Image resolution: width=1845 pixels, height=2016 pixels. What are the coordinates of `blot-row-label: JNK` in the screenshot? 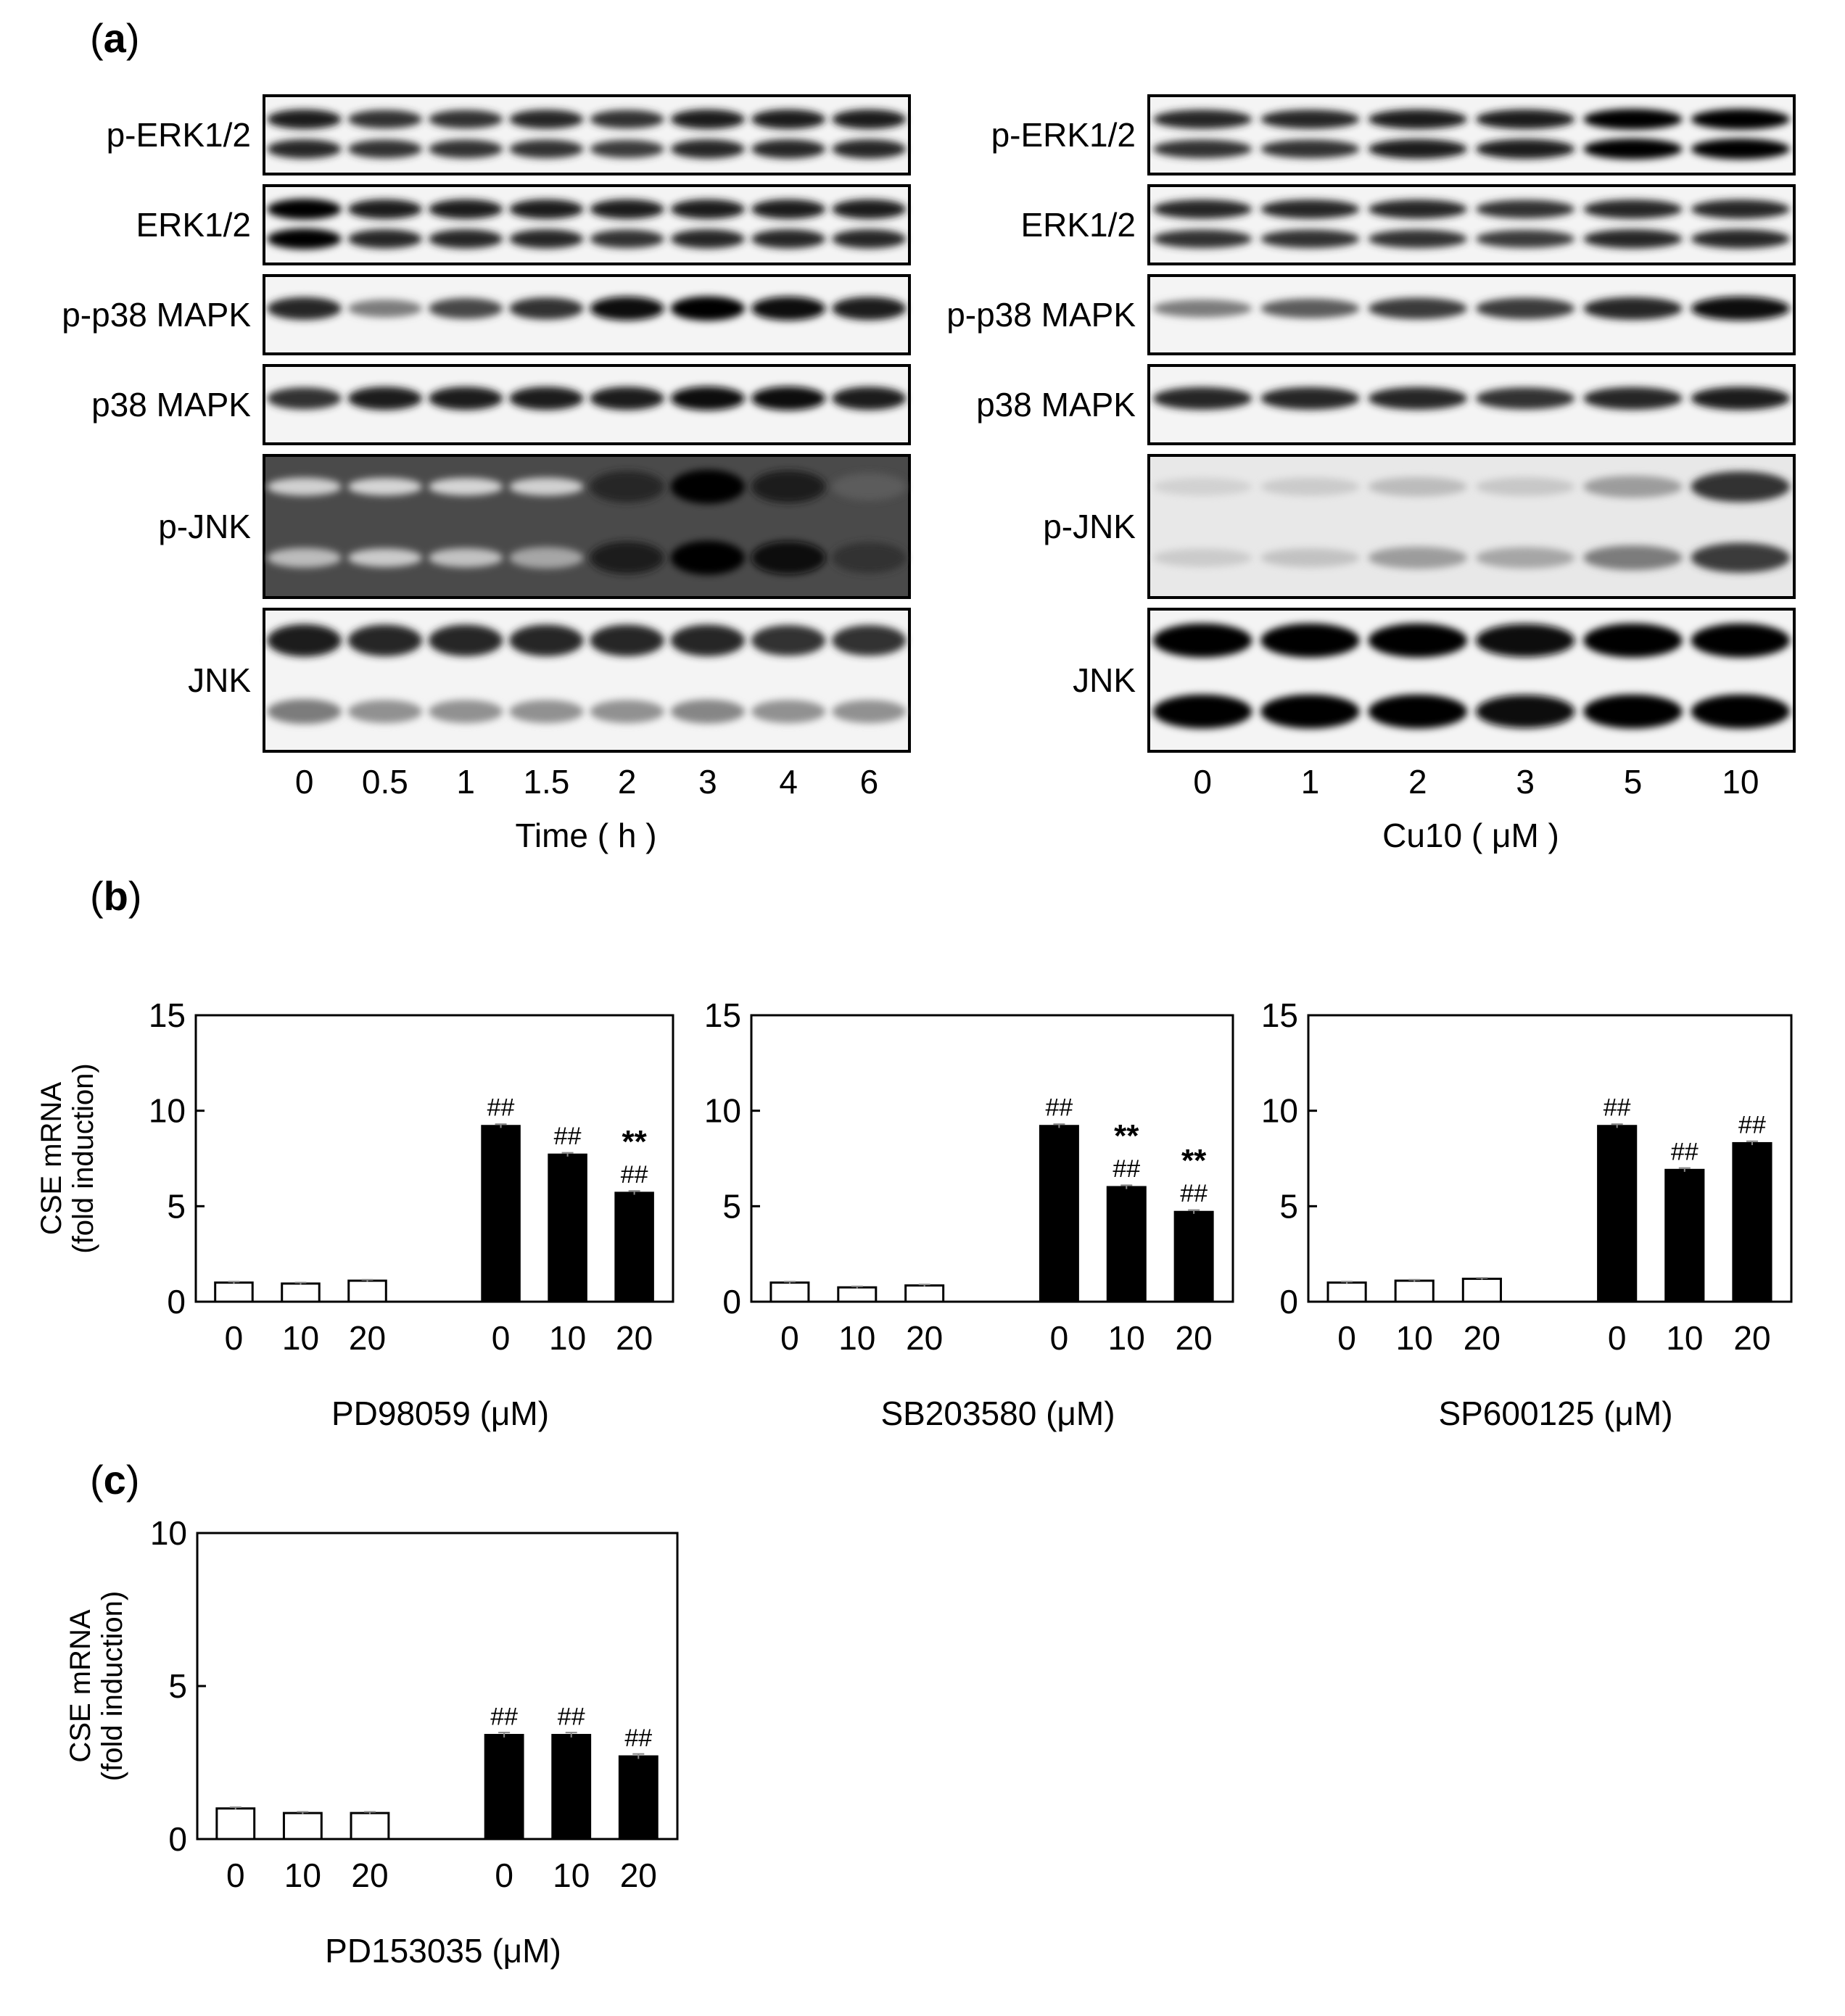 It's located at (220, 680).